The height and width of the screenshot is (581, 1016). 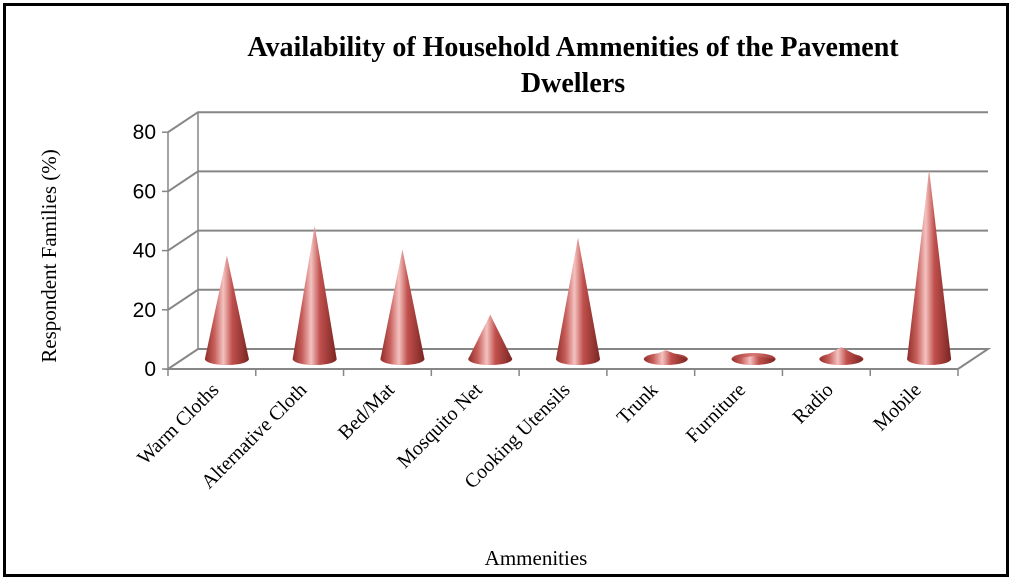 I want to click on y-tick-label: 20, so click(x=144, y=310).